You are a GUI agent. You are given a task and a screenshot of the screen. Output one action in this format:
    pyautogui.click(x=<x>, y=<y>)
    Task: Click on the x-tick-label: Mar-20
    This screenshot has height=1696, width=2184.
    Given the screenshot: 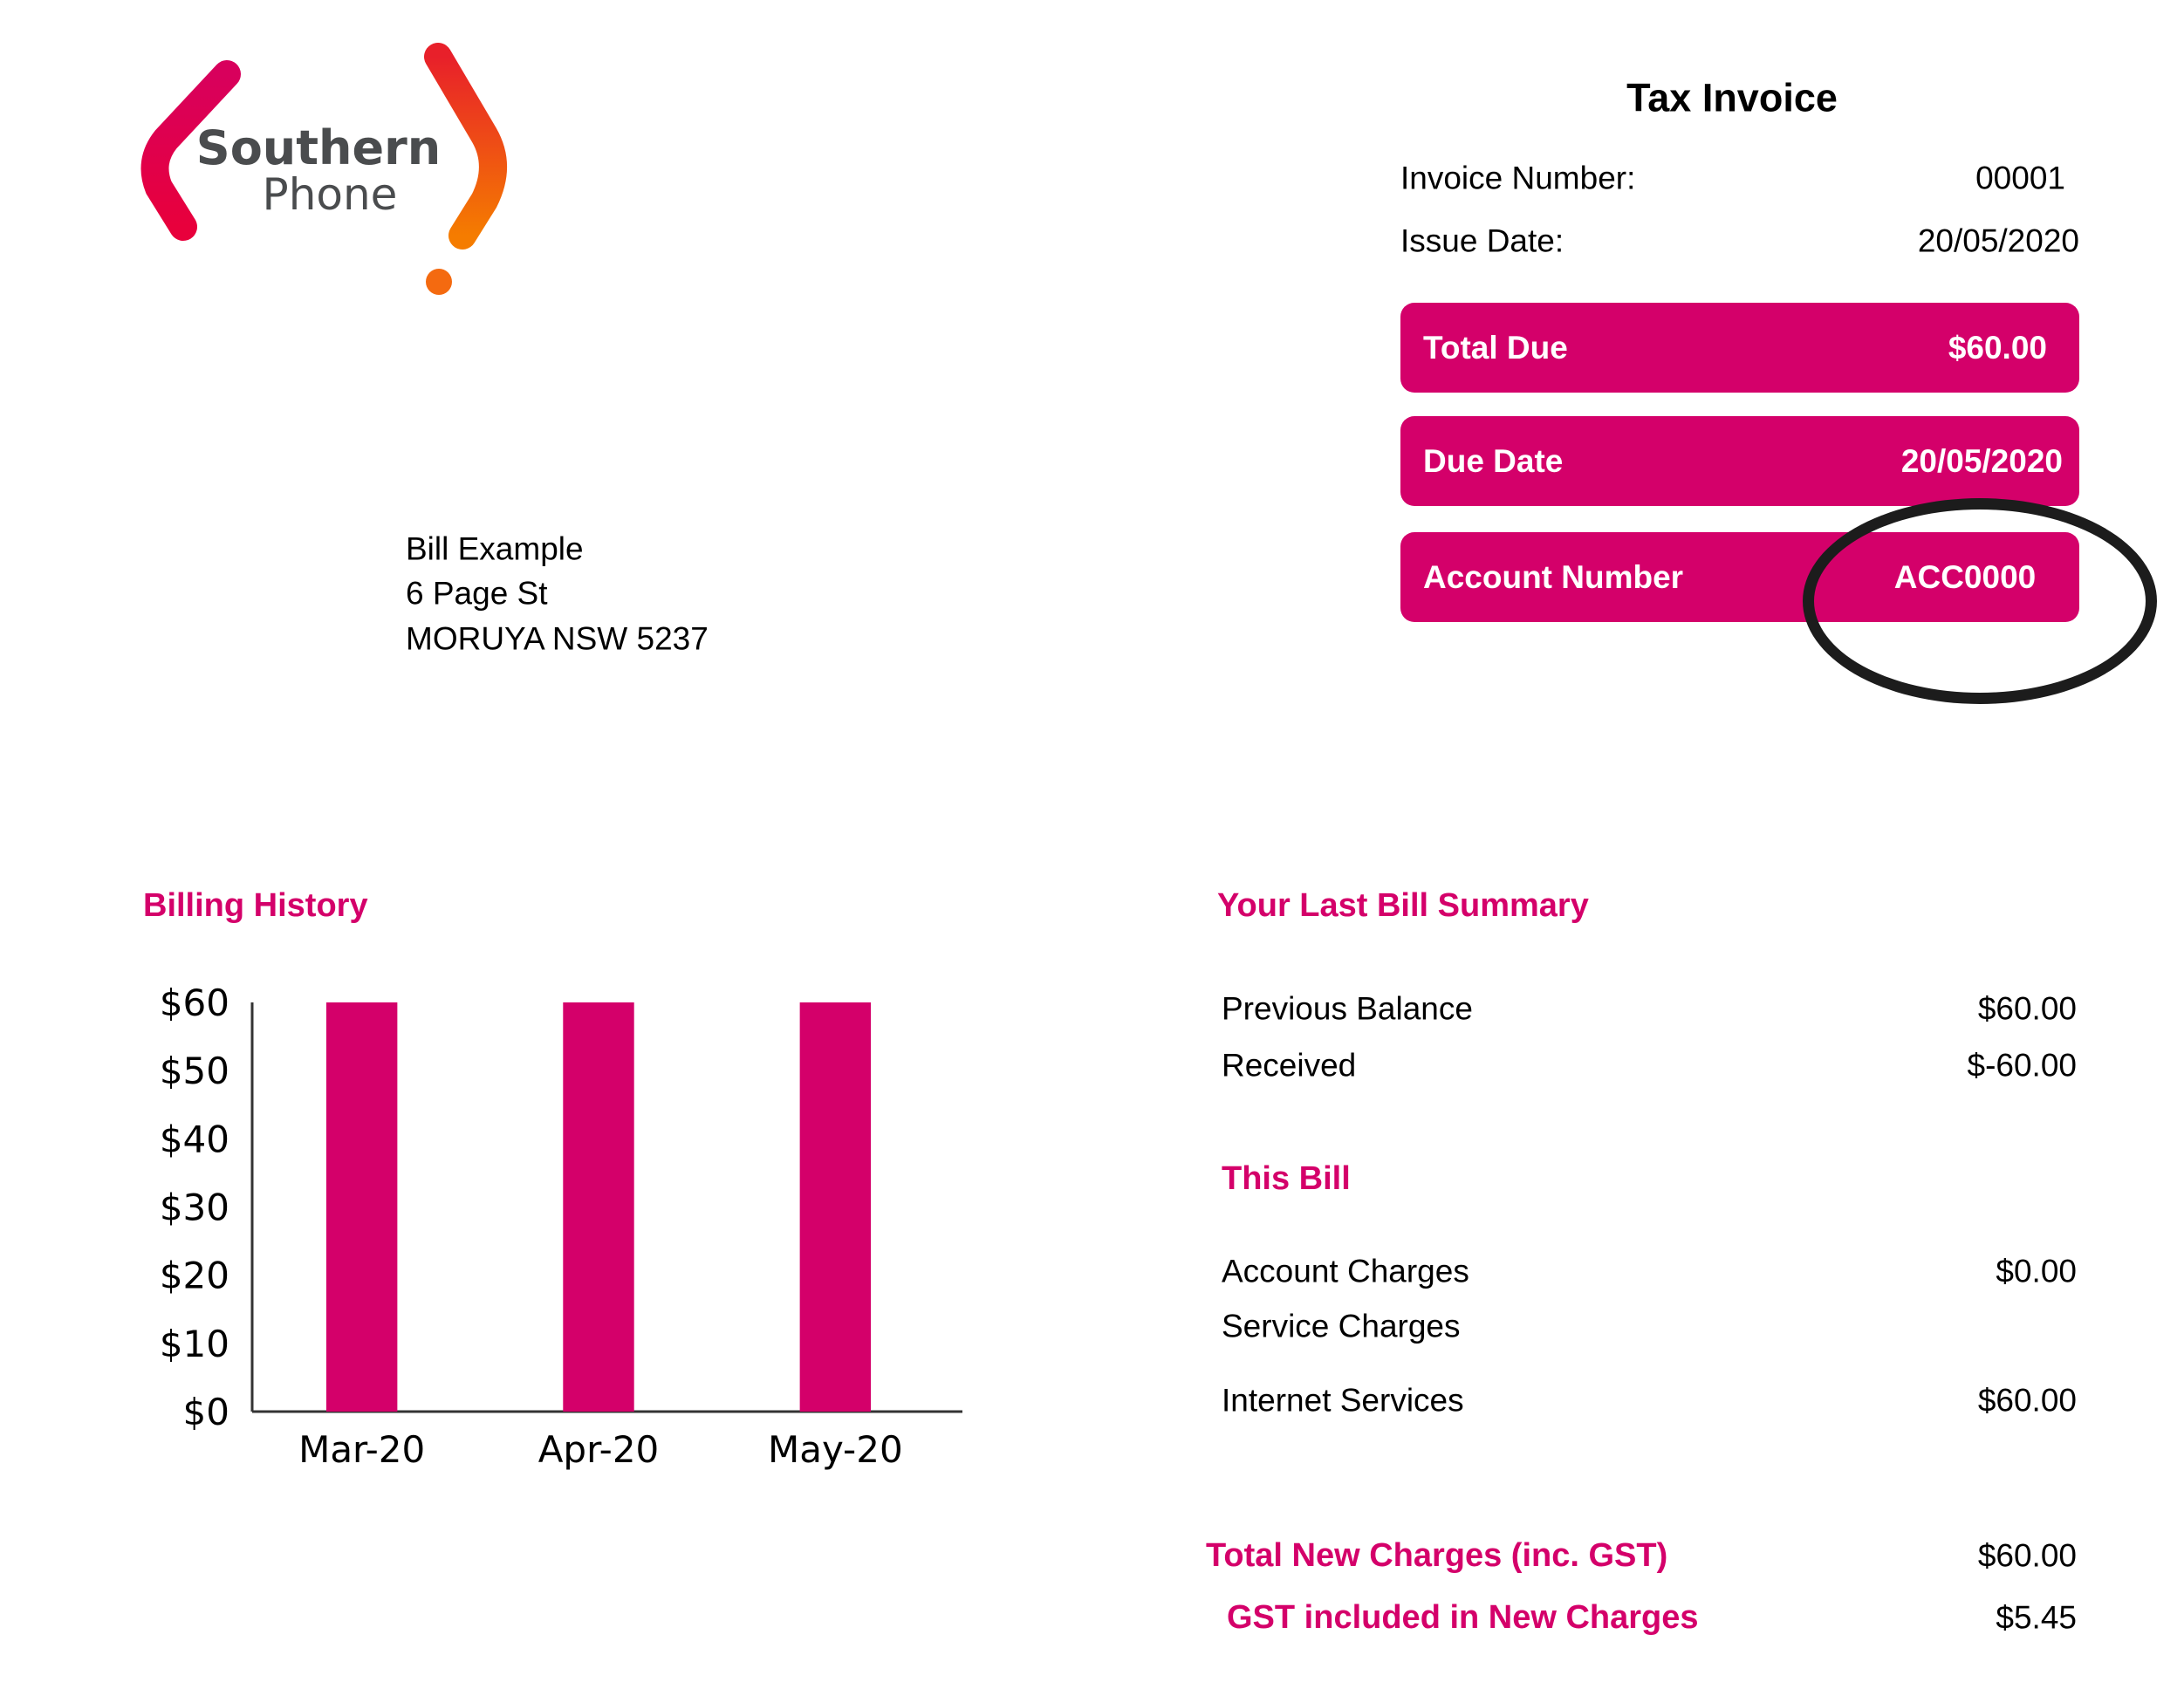 What is the action you would take?
    pyautogui.click(x=361, y=1449)
    